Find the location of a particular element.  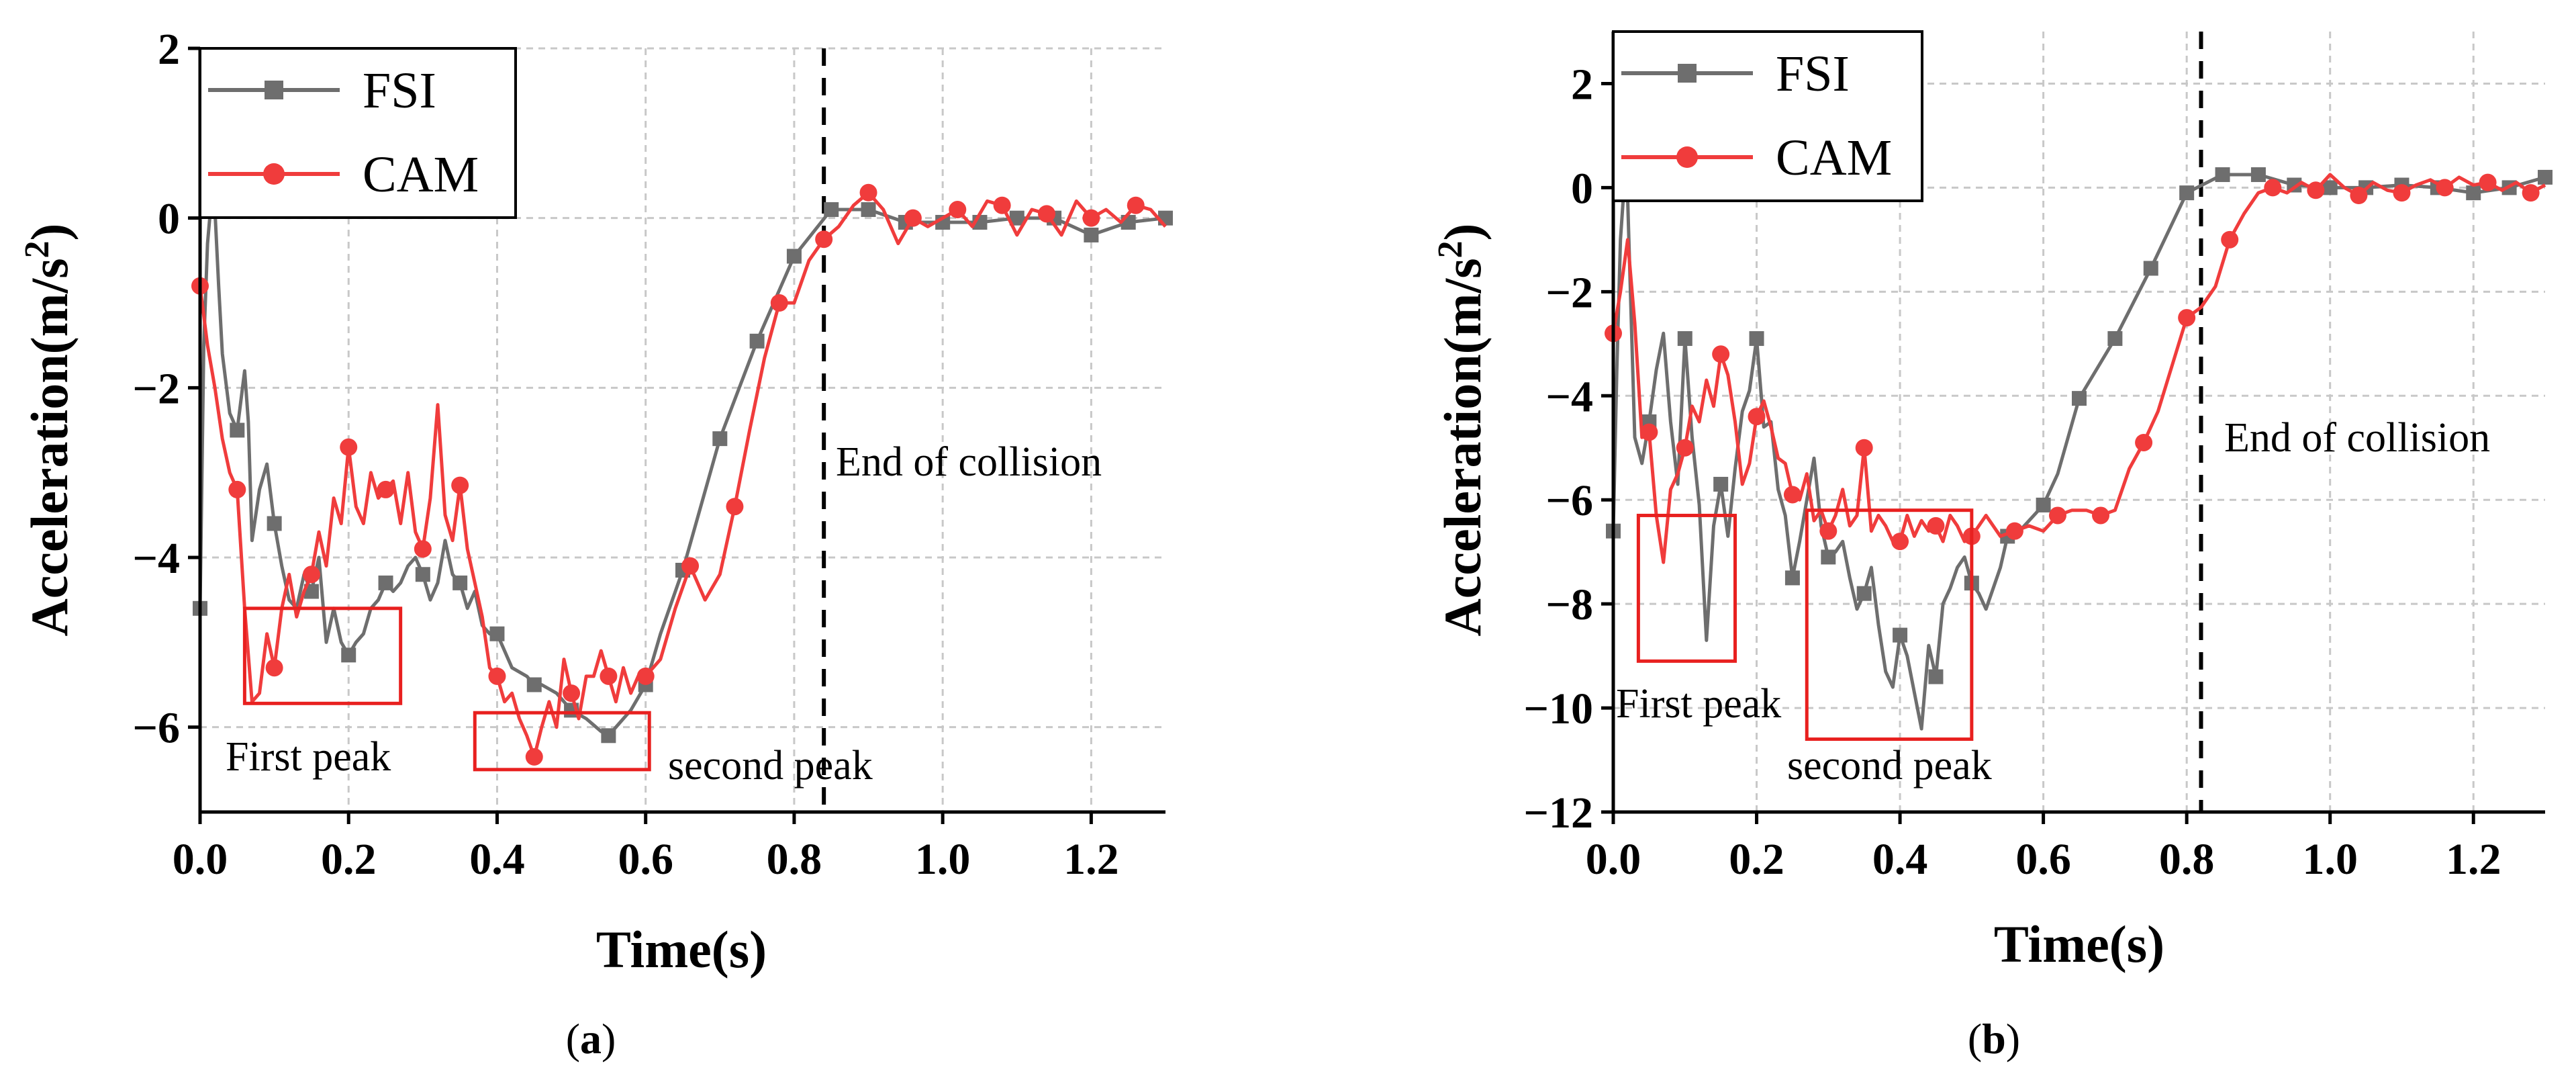

caption-open: ( is located at coordinates (1975, 1039).